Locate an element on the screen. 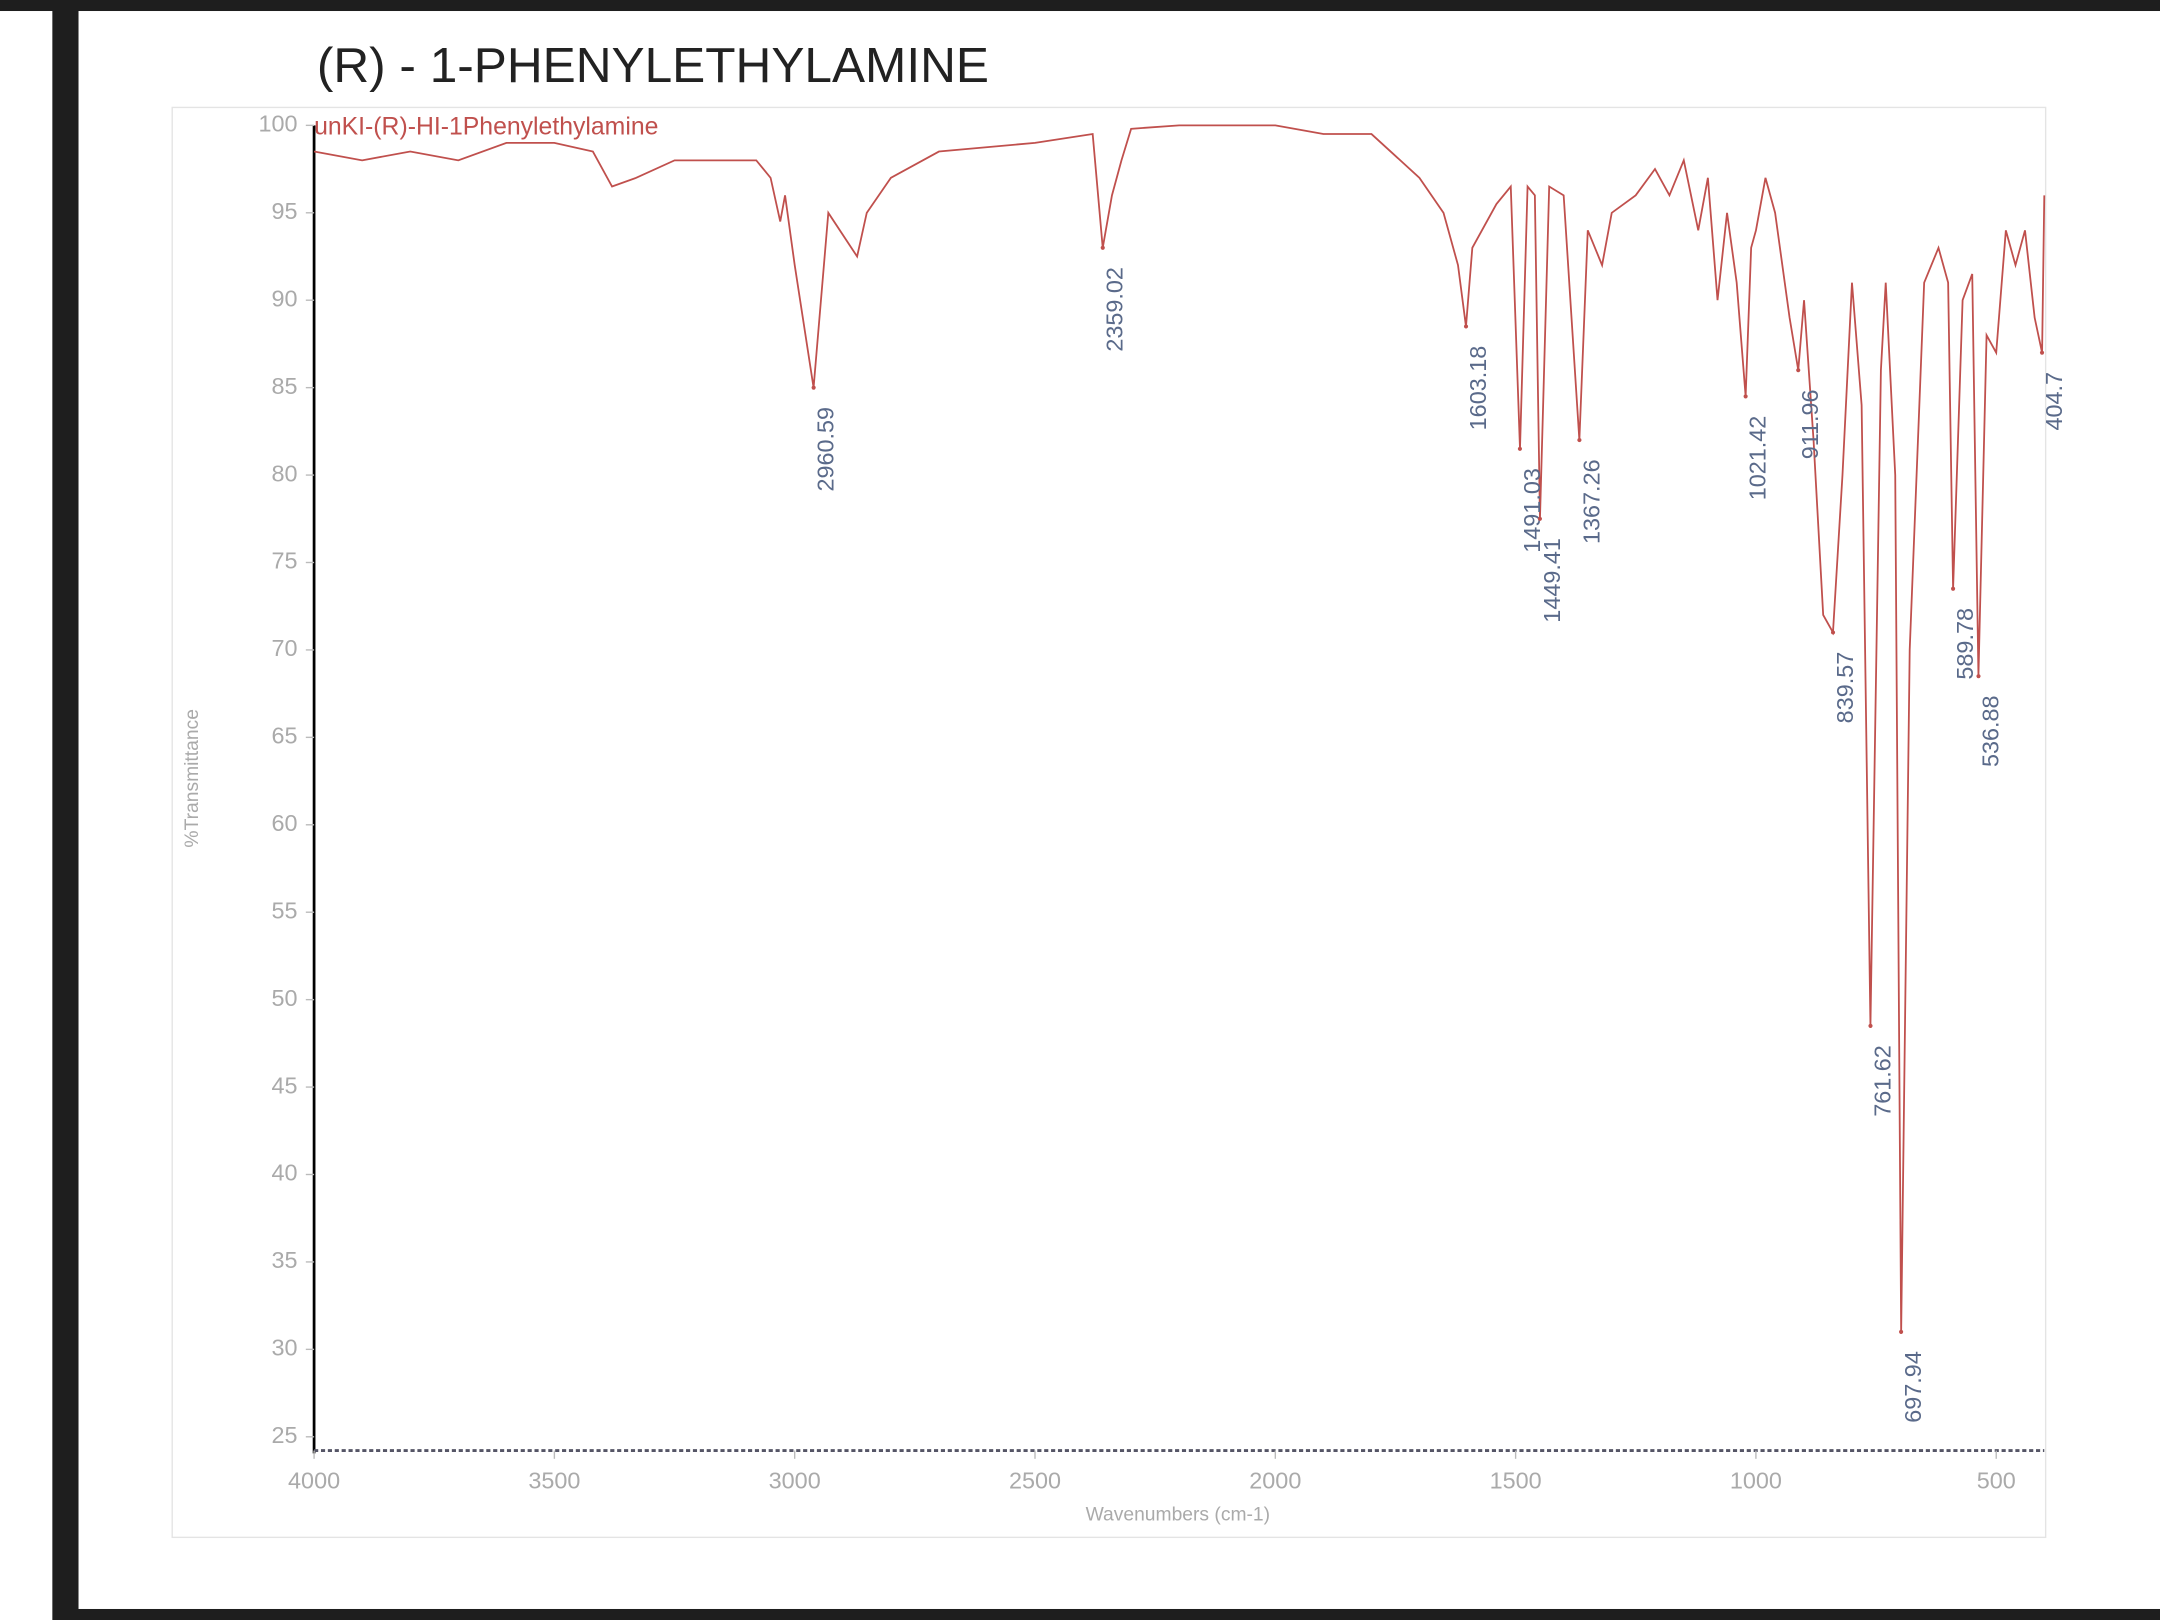 The width and height of the screenshot is (2160, 1620). y-tick-label: 25 is located at coordinates (285, 1435).